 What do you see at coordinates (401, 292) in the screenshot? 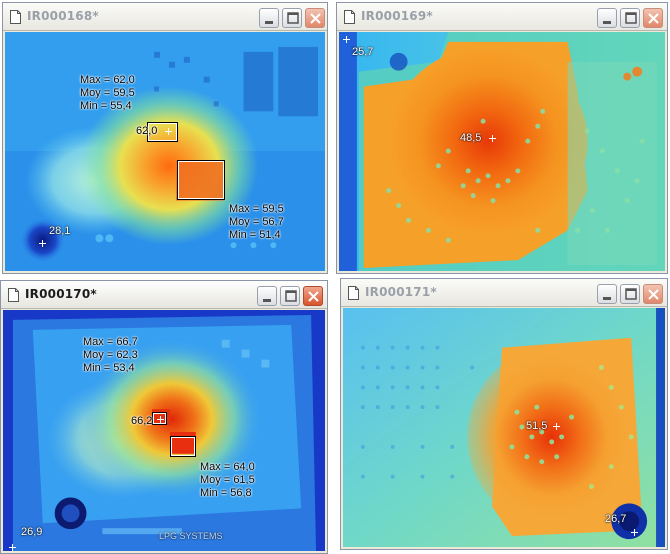
I see `window-title: IR000171*` at bounding box center [401, 292].